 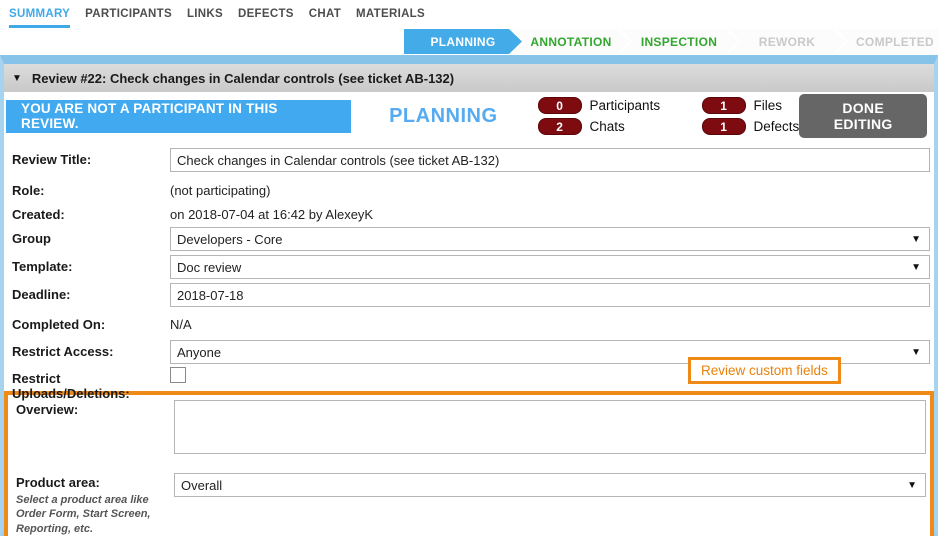 I want to click on restrict-uploads-label: Restrict Uploads/Deletions:, so click(x=71, y=386).